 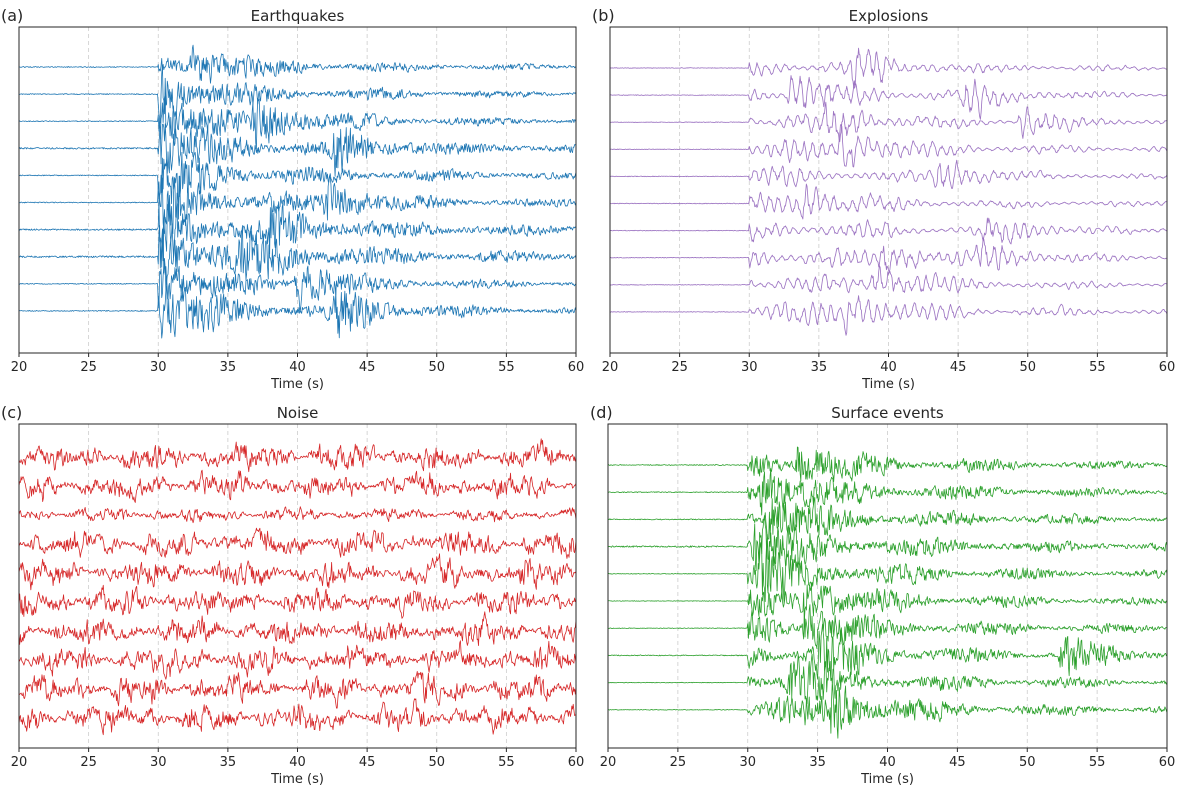 What do you see at coordinates (601, 412) in the screenshot?
I see `panel-label: (d)` at bounding box center [601, 412].